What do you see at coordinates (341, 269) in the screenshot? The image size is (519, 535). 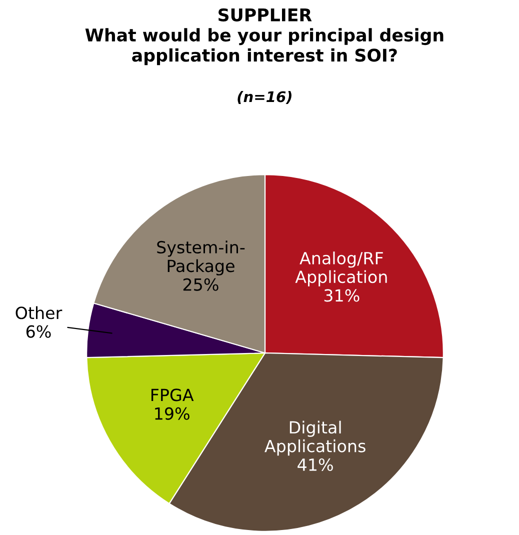 I see `slice-label: Analog/RF Application` at bounding box center [341, 269].